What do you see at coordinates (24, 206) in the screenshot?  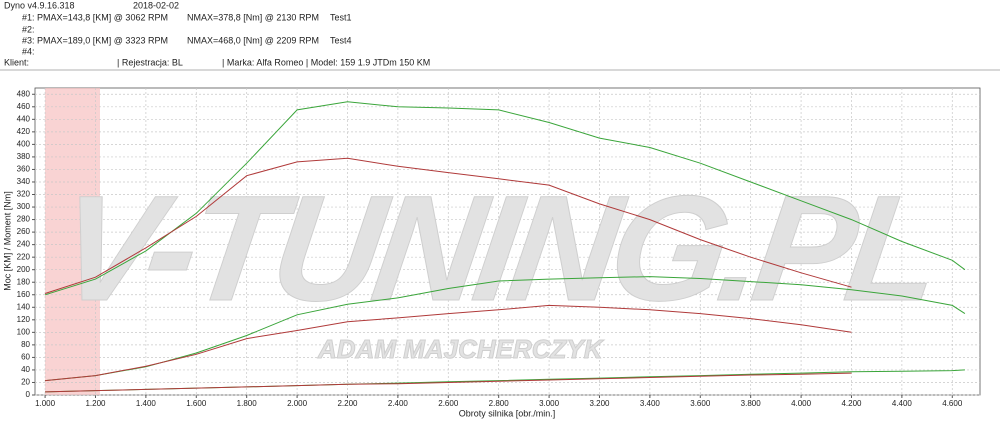 I see `y-tick-label: 300` at bounding box center [24, 206].